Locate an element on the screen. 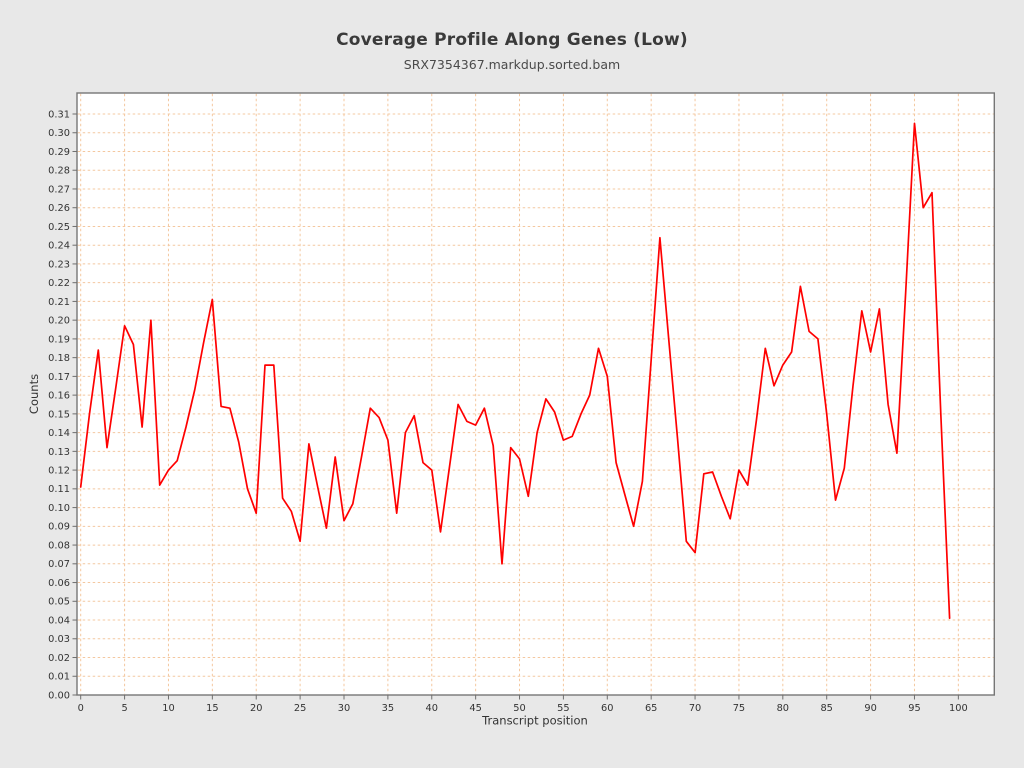 The width and height of the screenshot is (1024, 768). y-tick-label: 0.30 is located at coordinates (59, 133).